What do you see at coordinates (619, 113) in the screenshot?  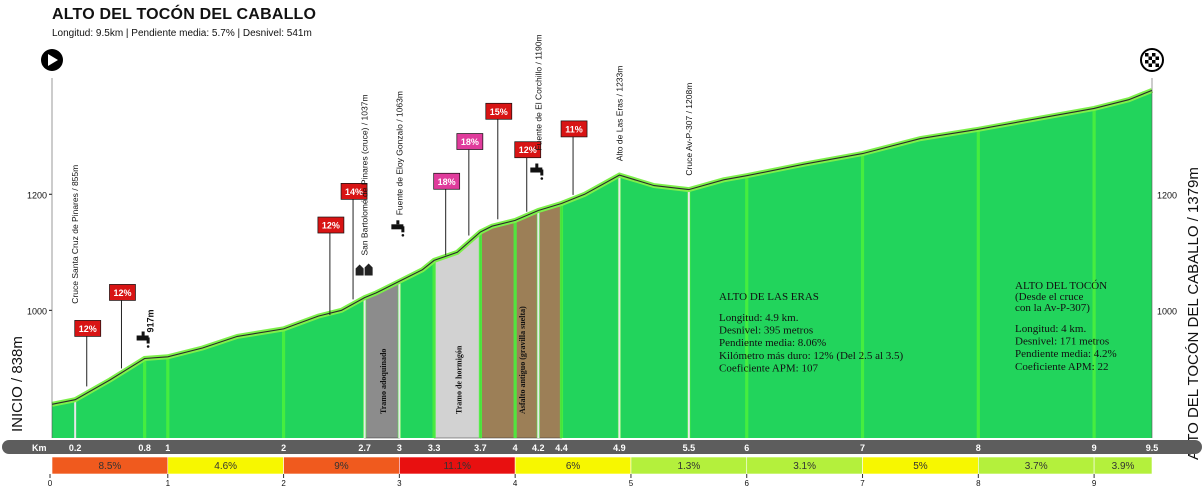 I see `location-label: Alto de Las Eras / 1233m` at bounding box center [619, 113].